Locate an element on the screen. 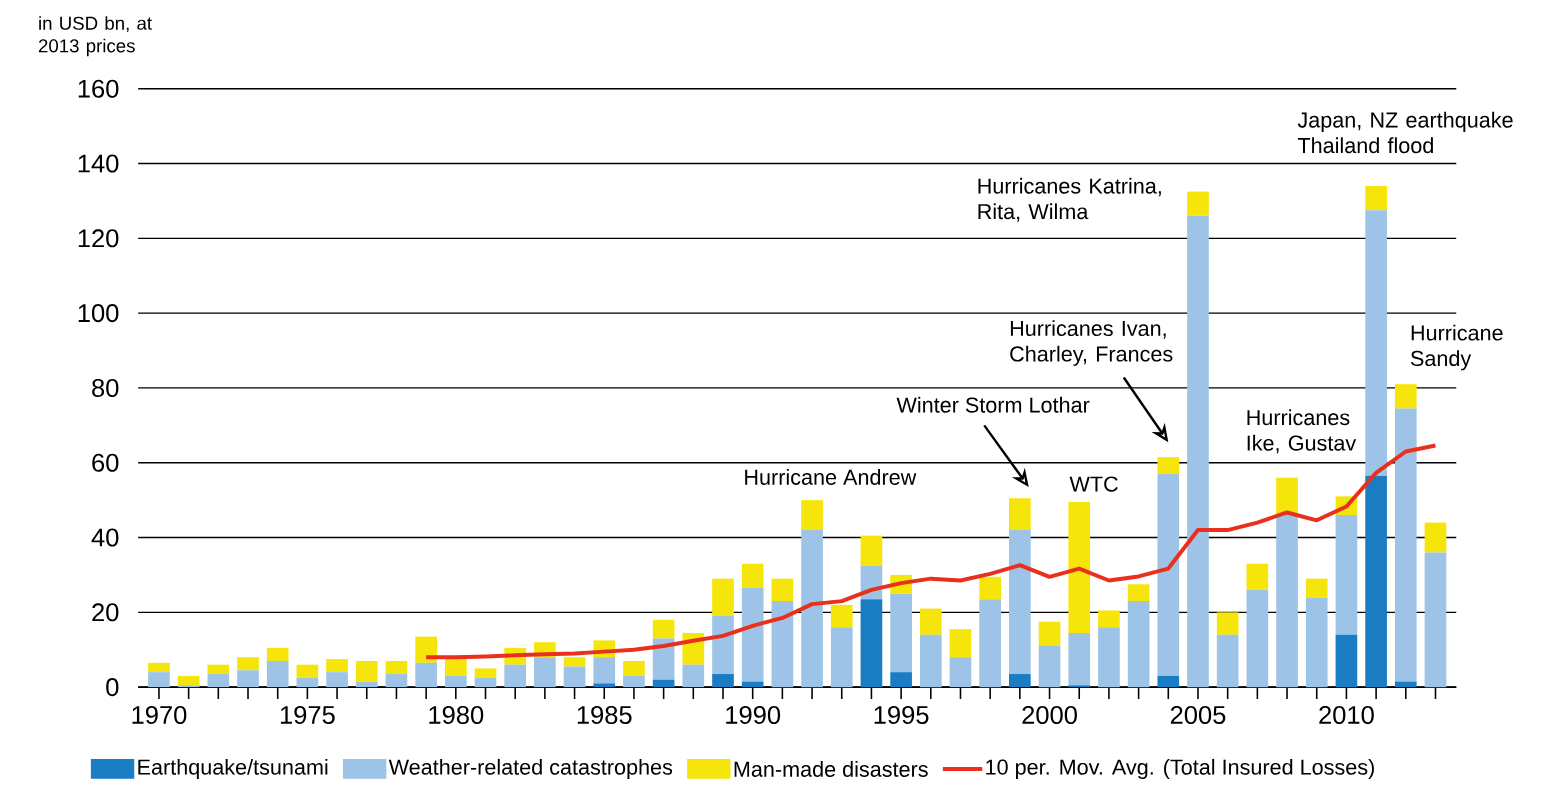  y-axis-title: in USD bn, at 2013 prices is located at coordinates (95, 36).